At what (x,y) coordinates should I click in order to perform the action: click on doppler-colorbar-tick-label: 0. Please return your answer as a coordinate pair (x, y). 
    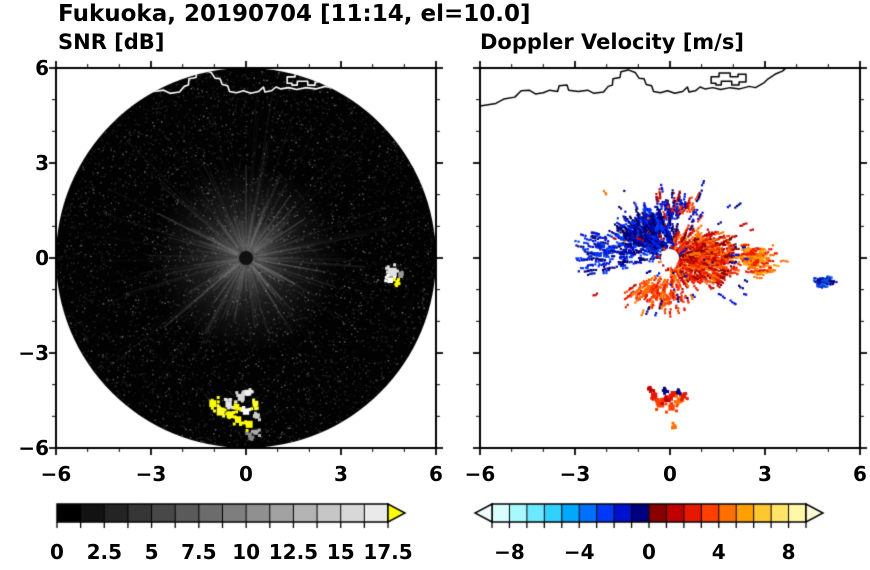
    Looking at the image, I should click on (649, 552).